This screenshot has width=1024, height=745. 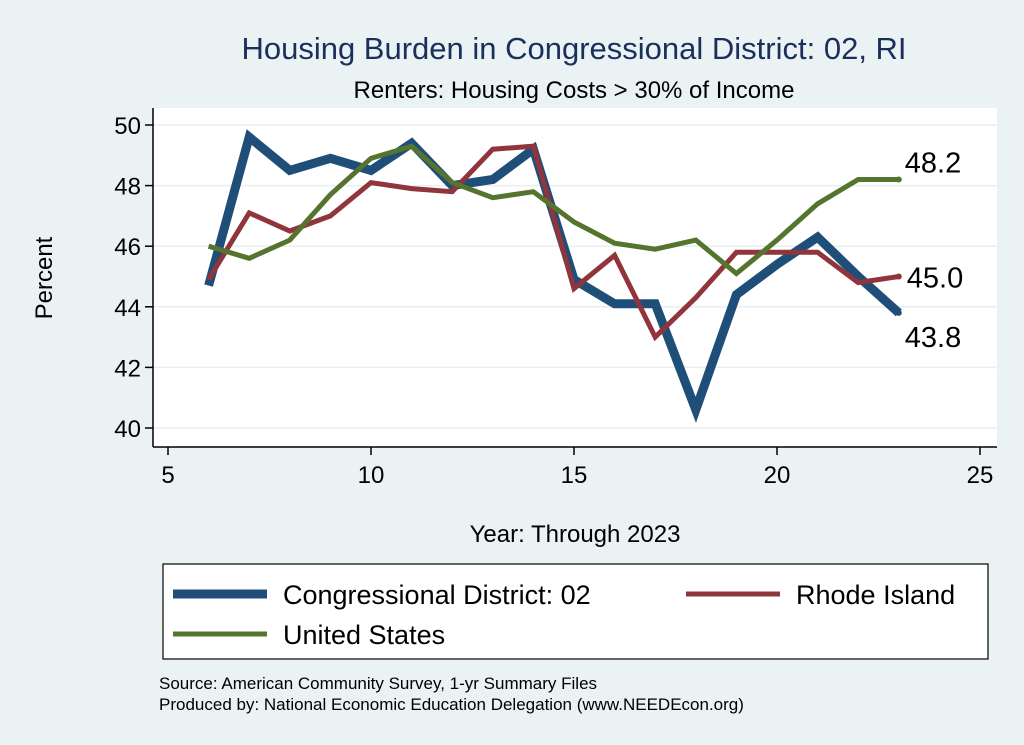 What do you see at coordinates (127, 247) in the screenshot?
I see `y-tick-label: 46` at bounding box center [127, 247].